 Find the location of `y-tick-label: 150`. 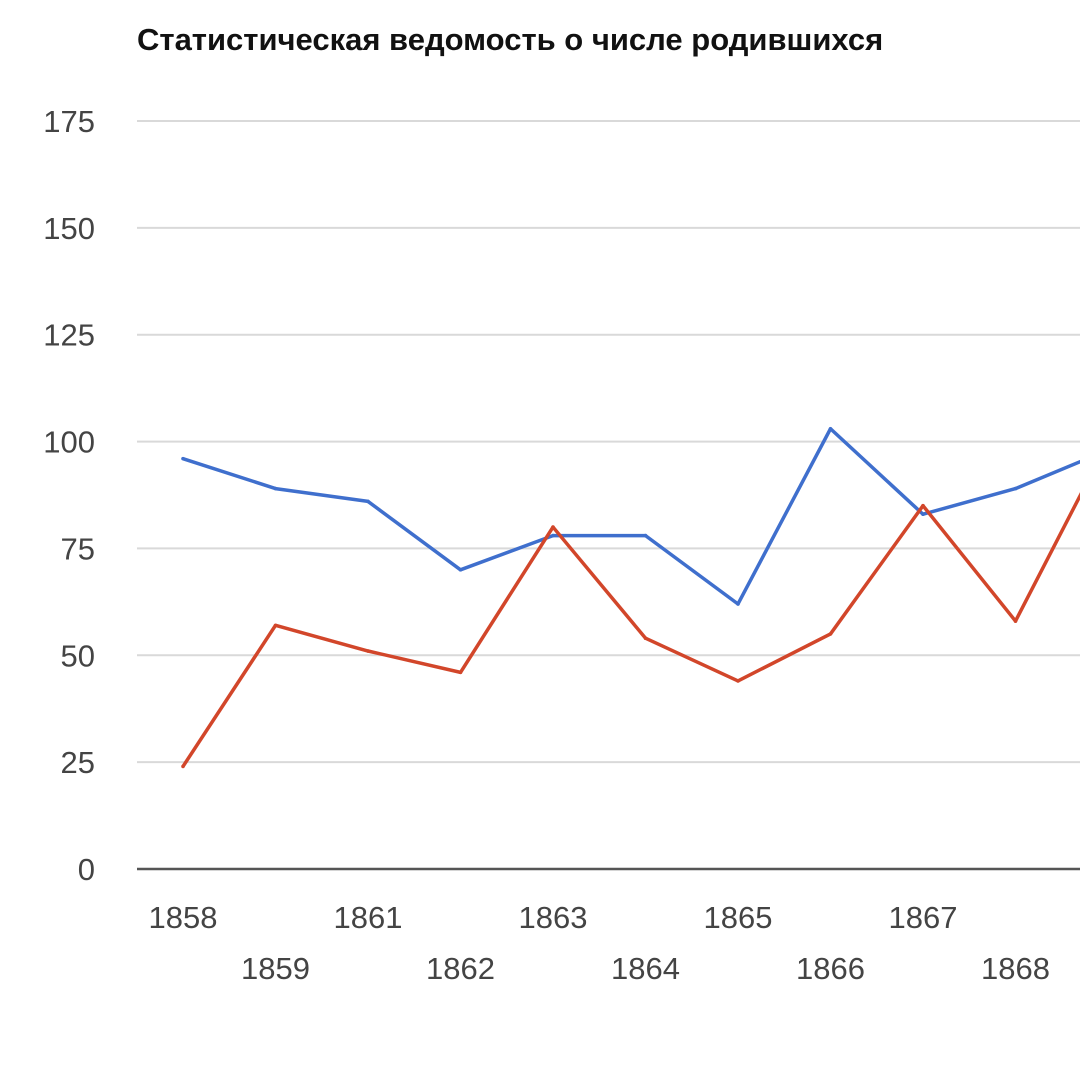

y-tick-label: 150 is located at coordinates (69, 228).